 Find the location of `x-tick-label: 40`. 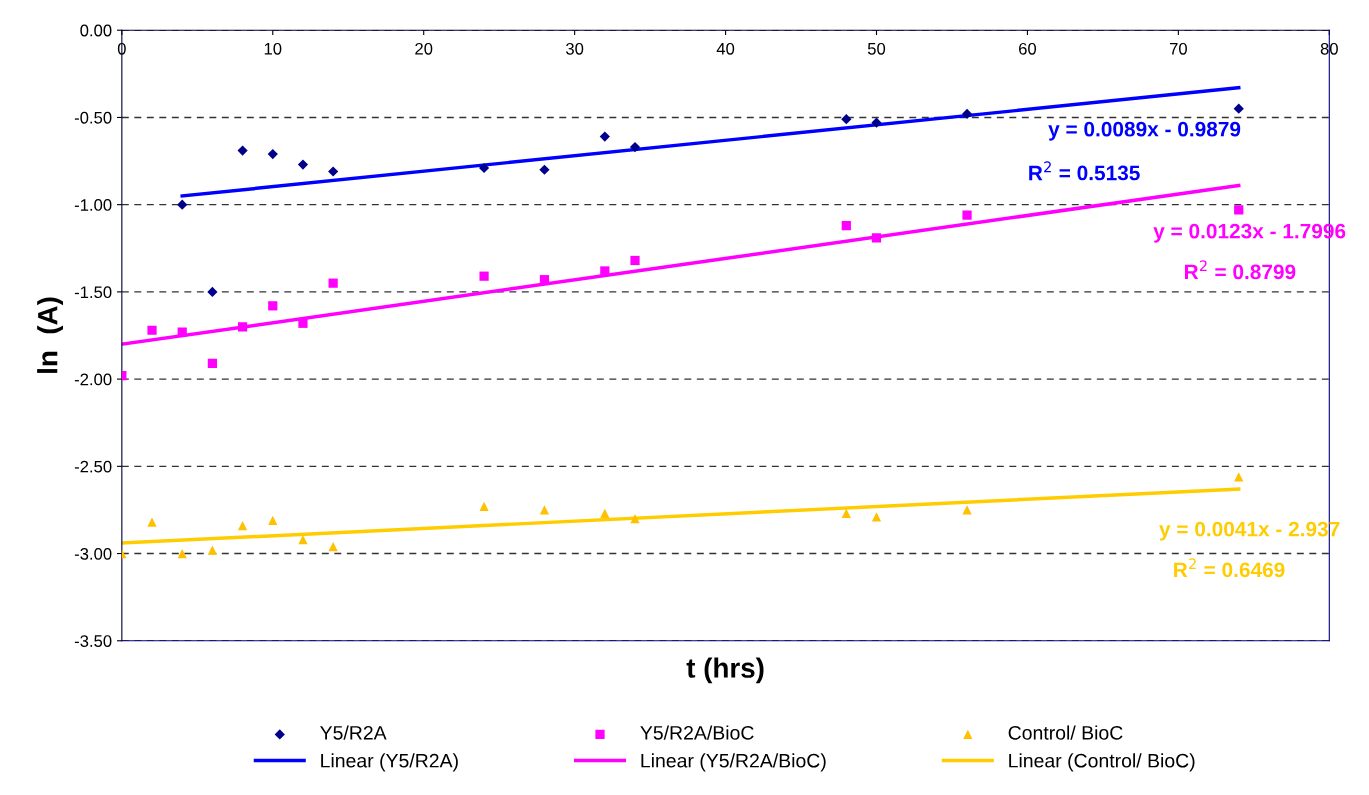

x-tick-label: 40 is located at coordinates (725, 48).